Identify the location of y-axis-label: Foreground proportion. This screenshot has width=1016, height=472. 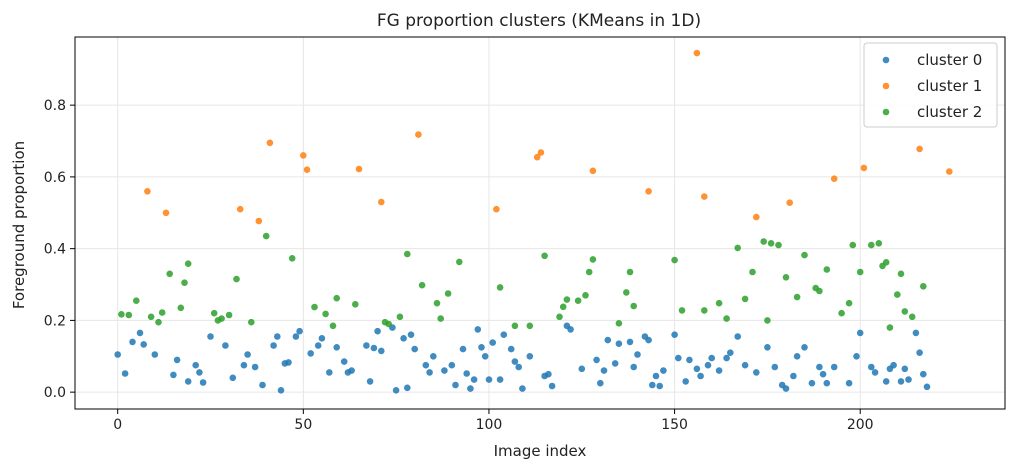
(19, 225).